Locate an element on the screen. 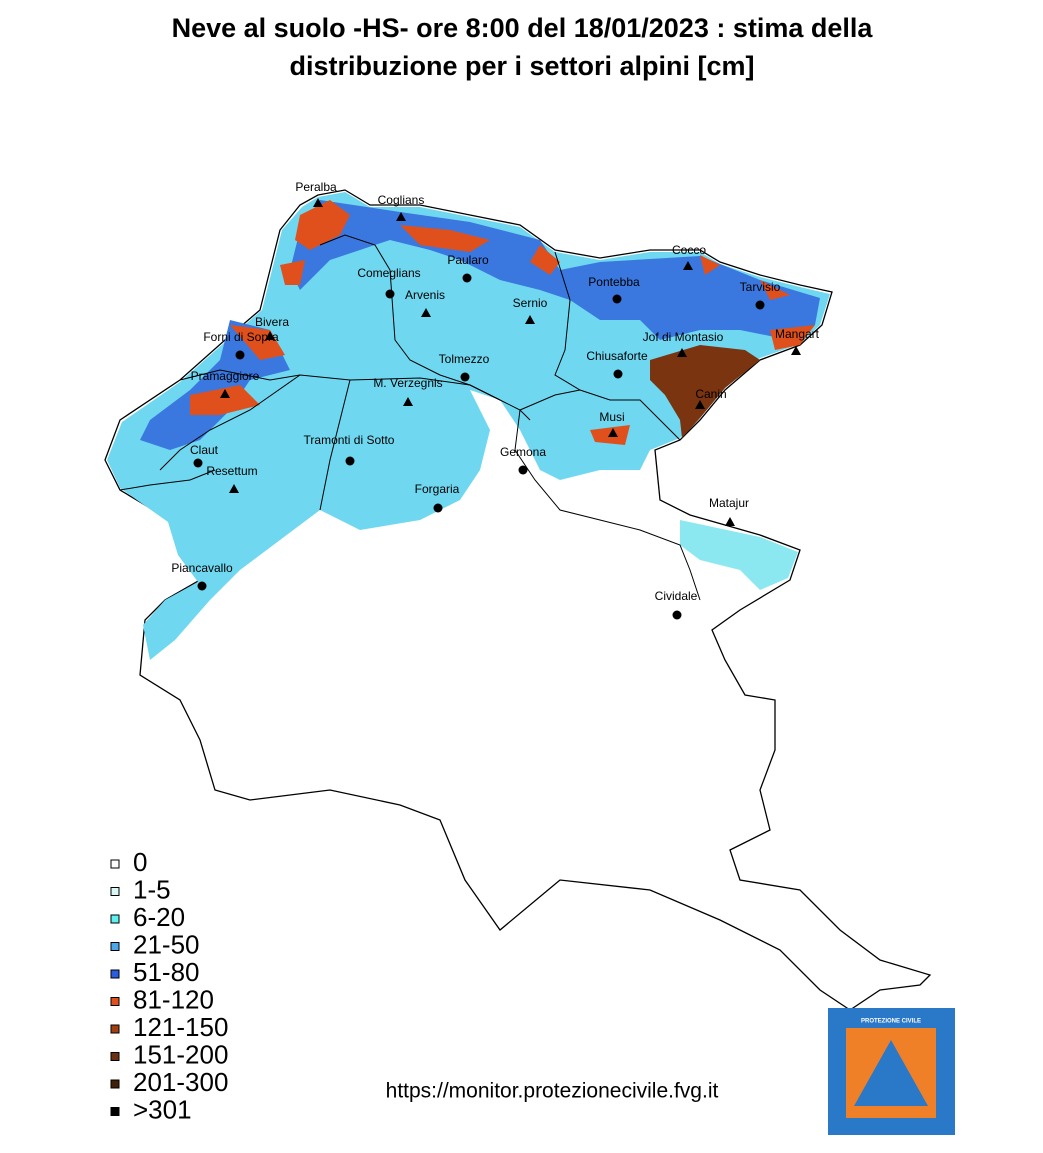  place-label: Pramaggiore is located at coordinates (225, 376).